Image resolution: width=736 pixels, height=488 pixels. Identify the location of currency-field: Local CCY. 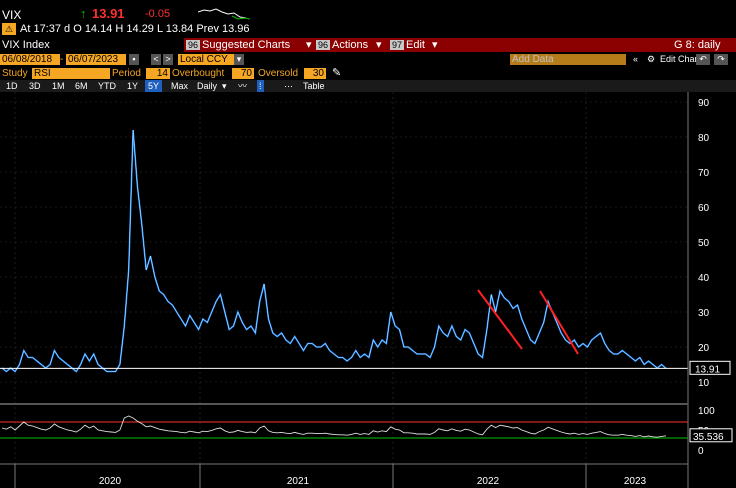
(206, 59).